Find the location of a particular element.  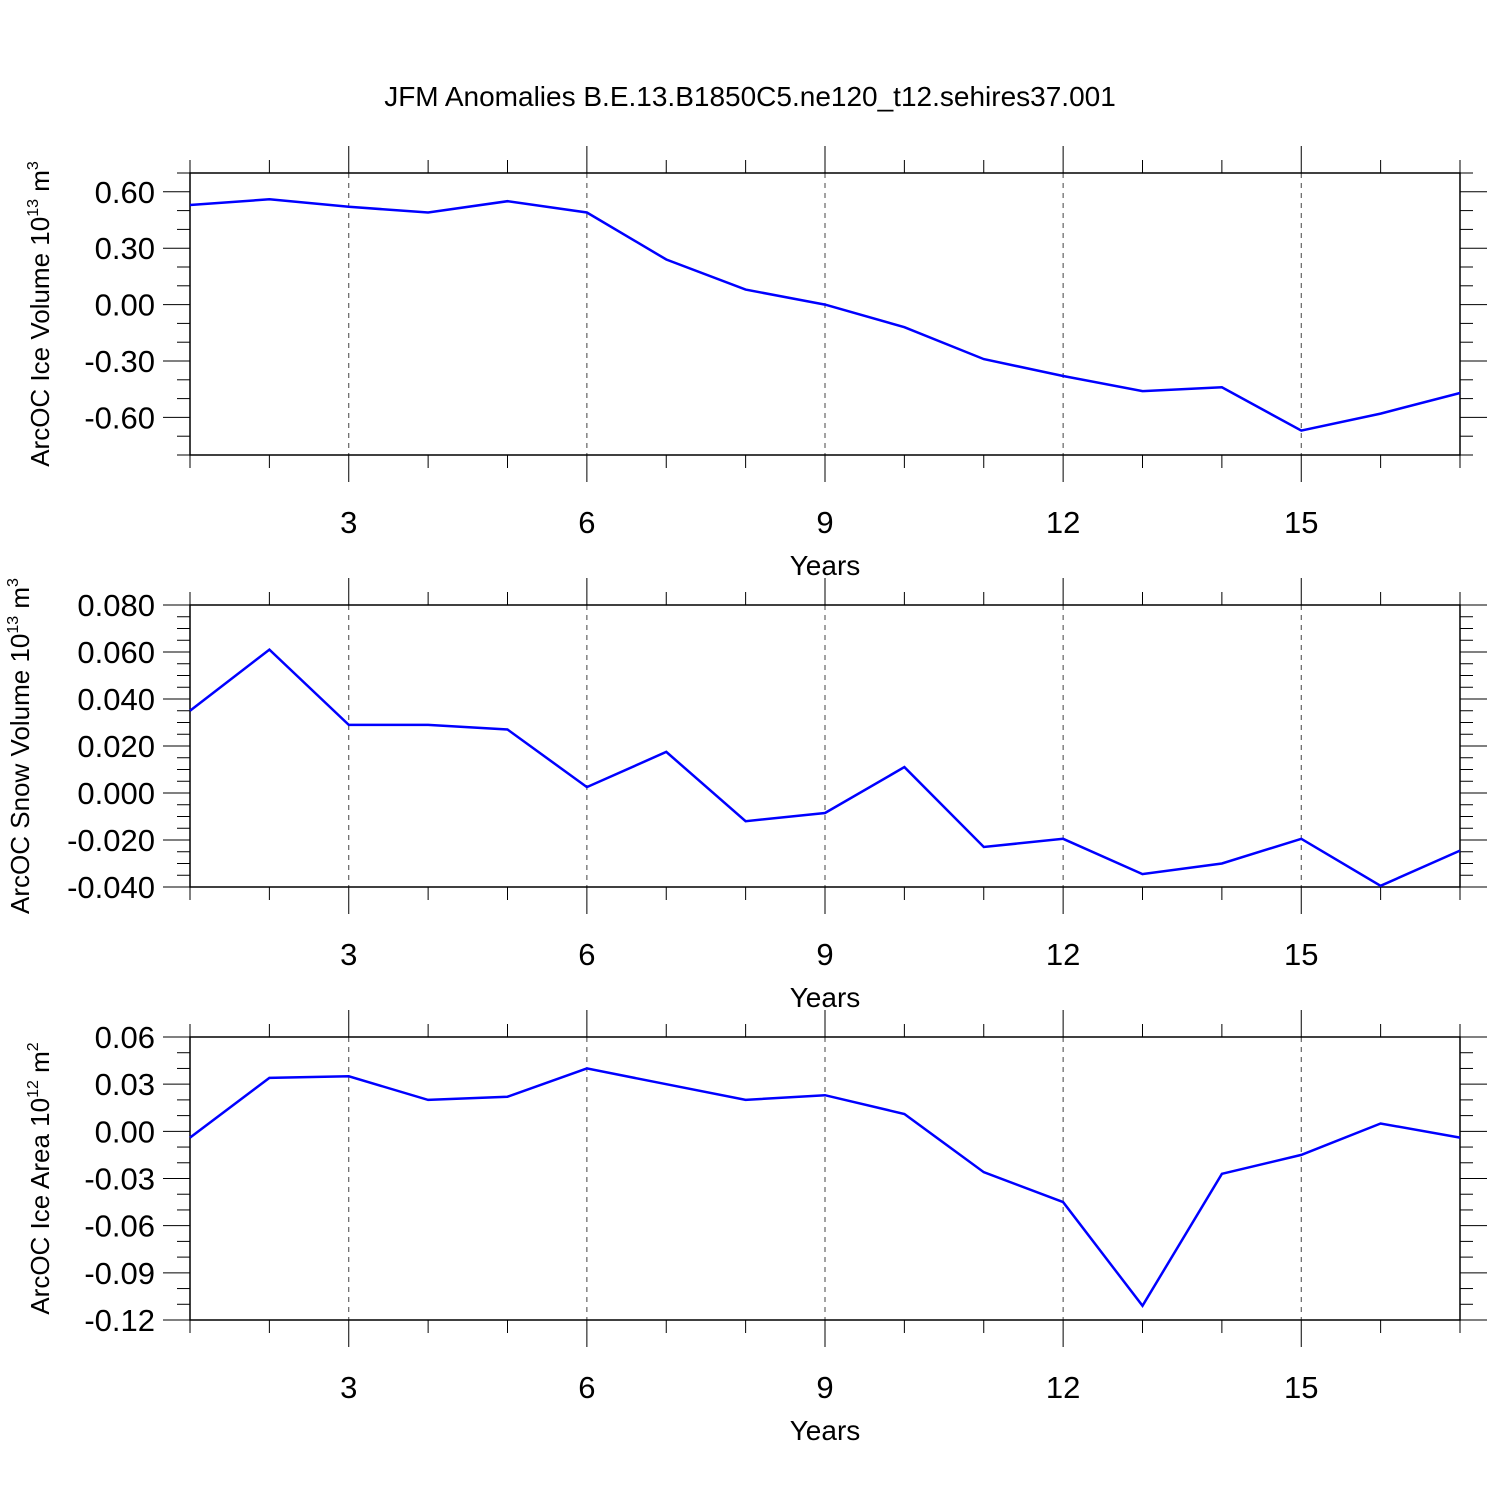

y-tick-label: -0.30 is located at coordinates (119, 361).